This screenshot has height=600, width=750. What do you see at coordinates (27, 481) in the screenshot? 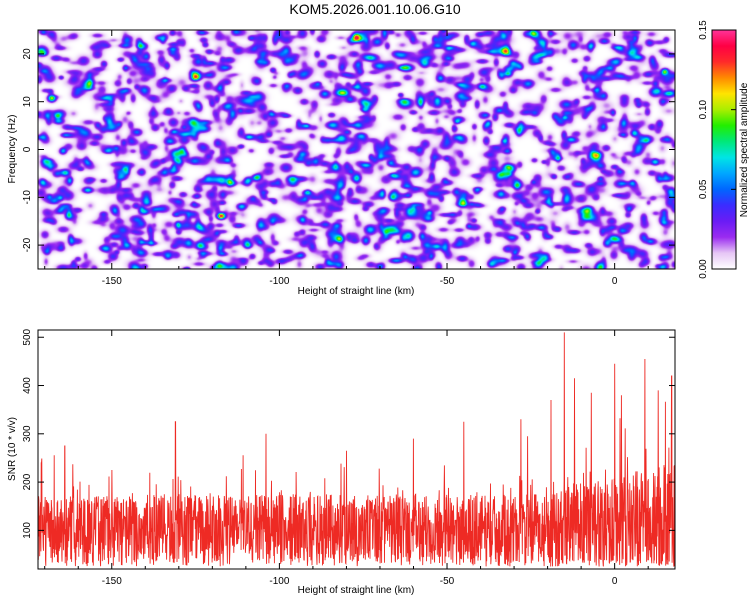
I see `snr-ytick-label: 200` at bounding box center [27, 481].